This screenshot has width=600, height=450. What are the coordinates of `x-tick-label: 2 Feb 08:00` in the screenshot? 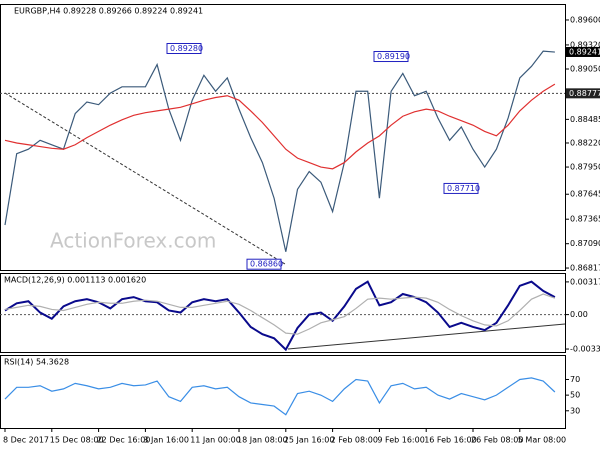 It's located at (354, 440).